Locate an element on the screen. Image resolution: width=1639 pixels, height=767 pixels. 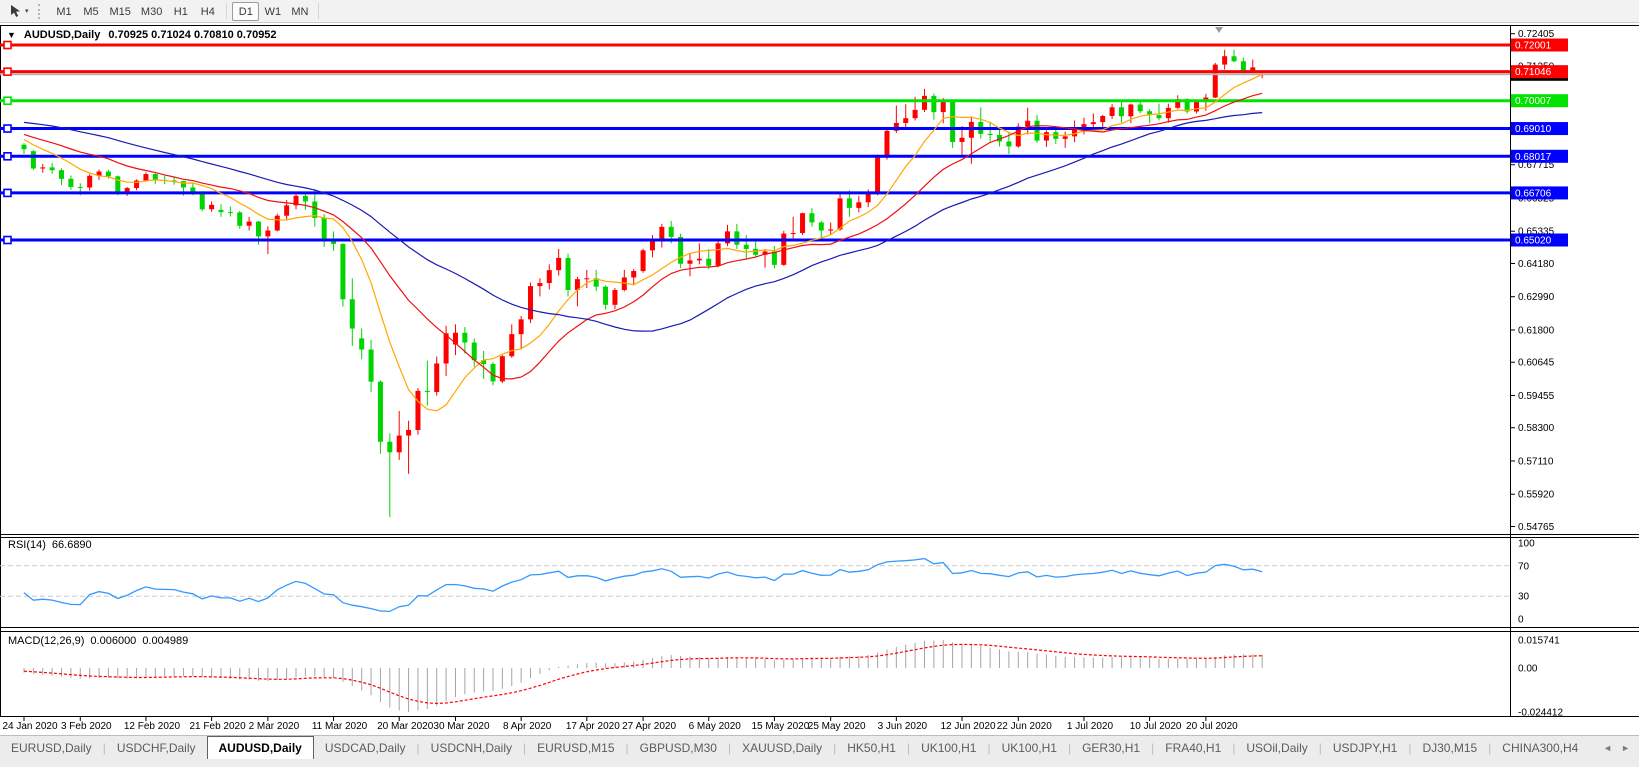
svg-text: 100 is located at coordinates (1526, 544).